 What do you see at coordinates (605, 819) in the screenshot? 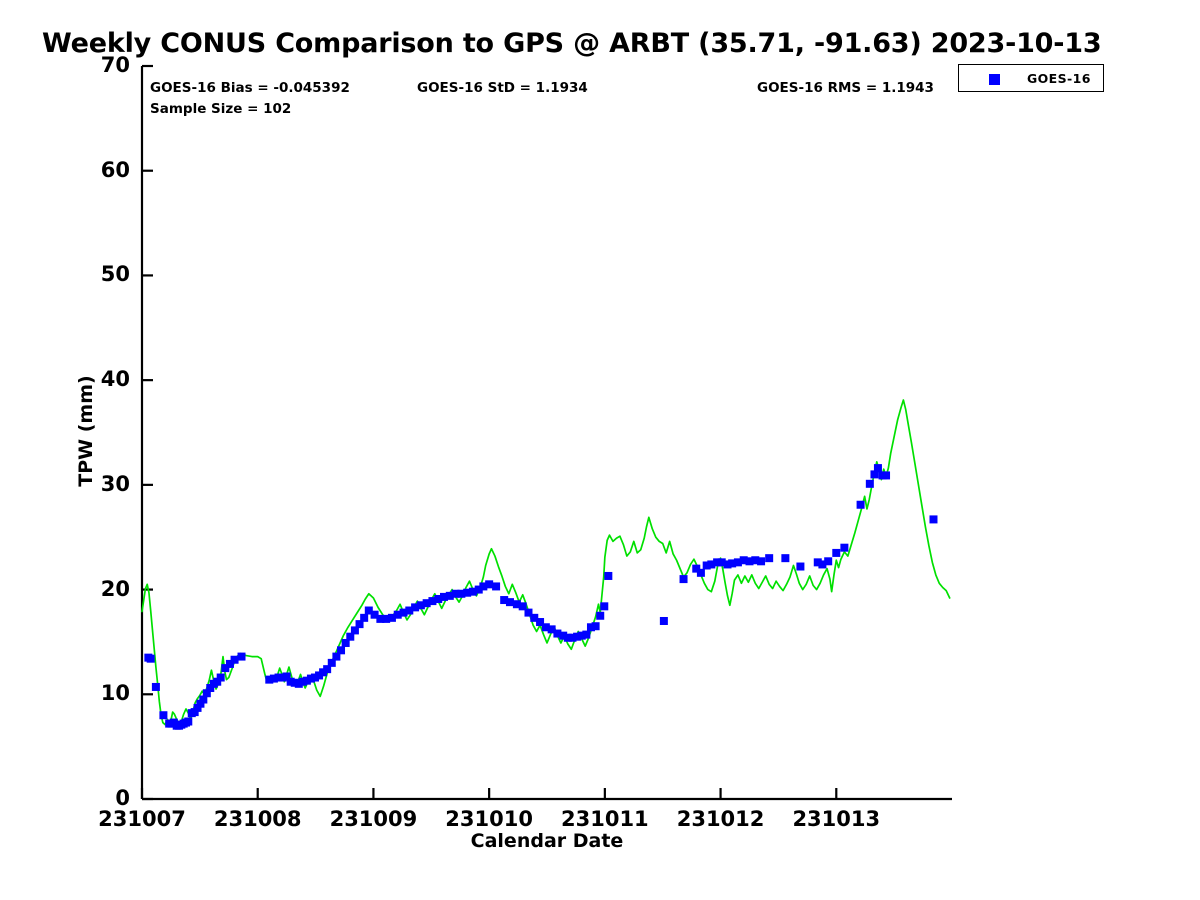
I see `x-tick-231011: 231011` at bounding box center [605, 819].